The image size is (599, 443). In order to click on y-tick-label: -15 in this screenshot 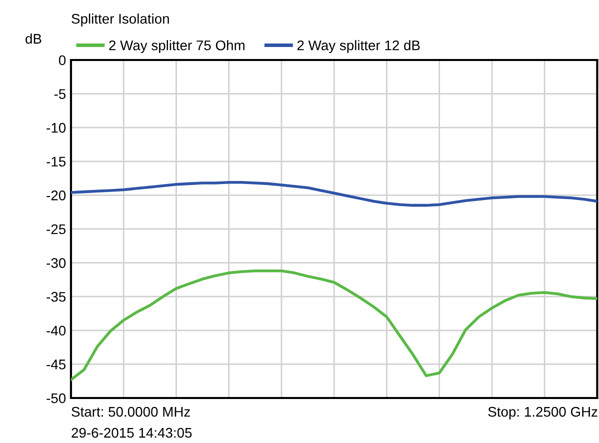, I will do `click(56, 161)`.